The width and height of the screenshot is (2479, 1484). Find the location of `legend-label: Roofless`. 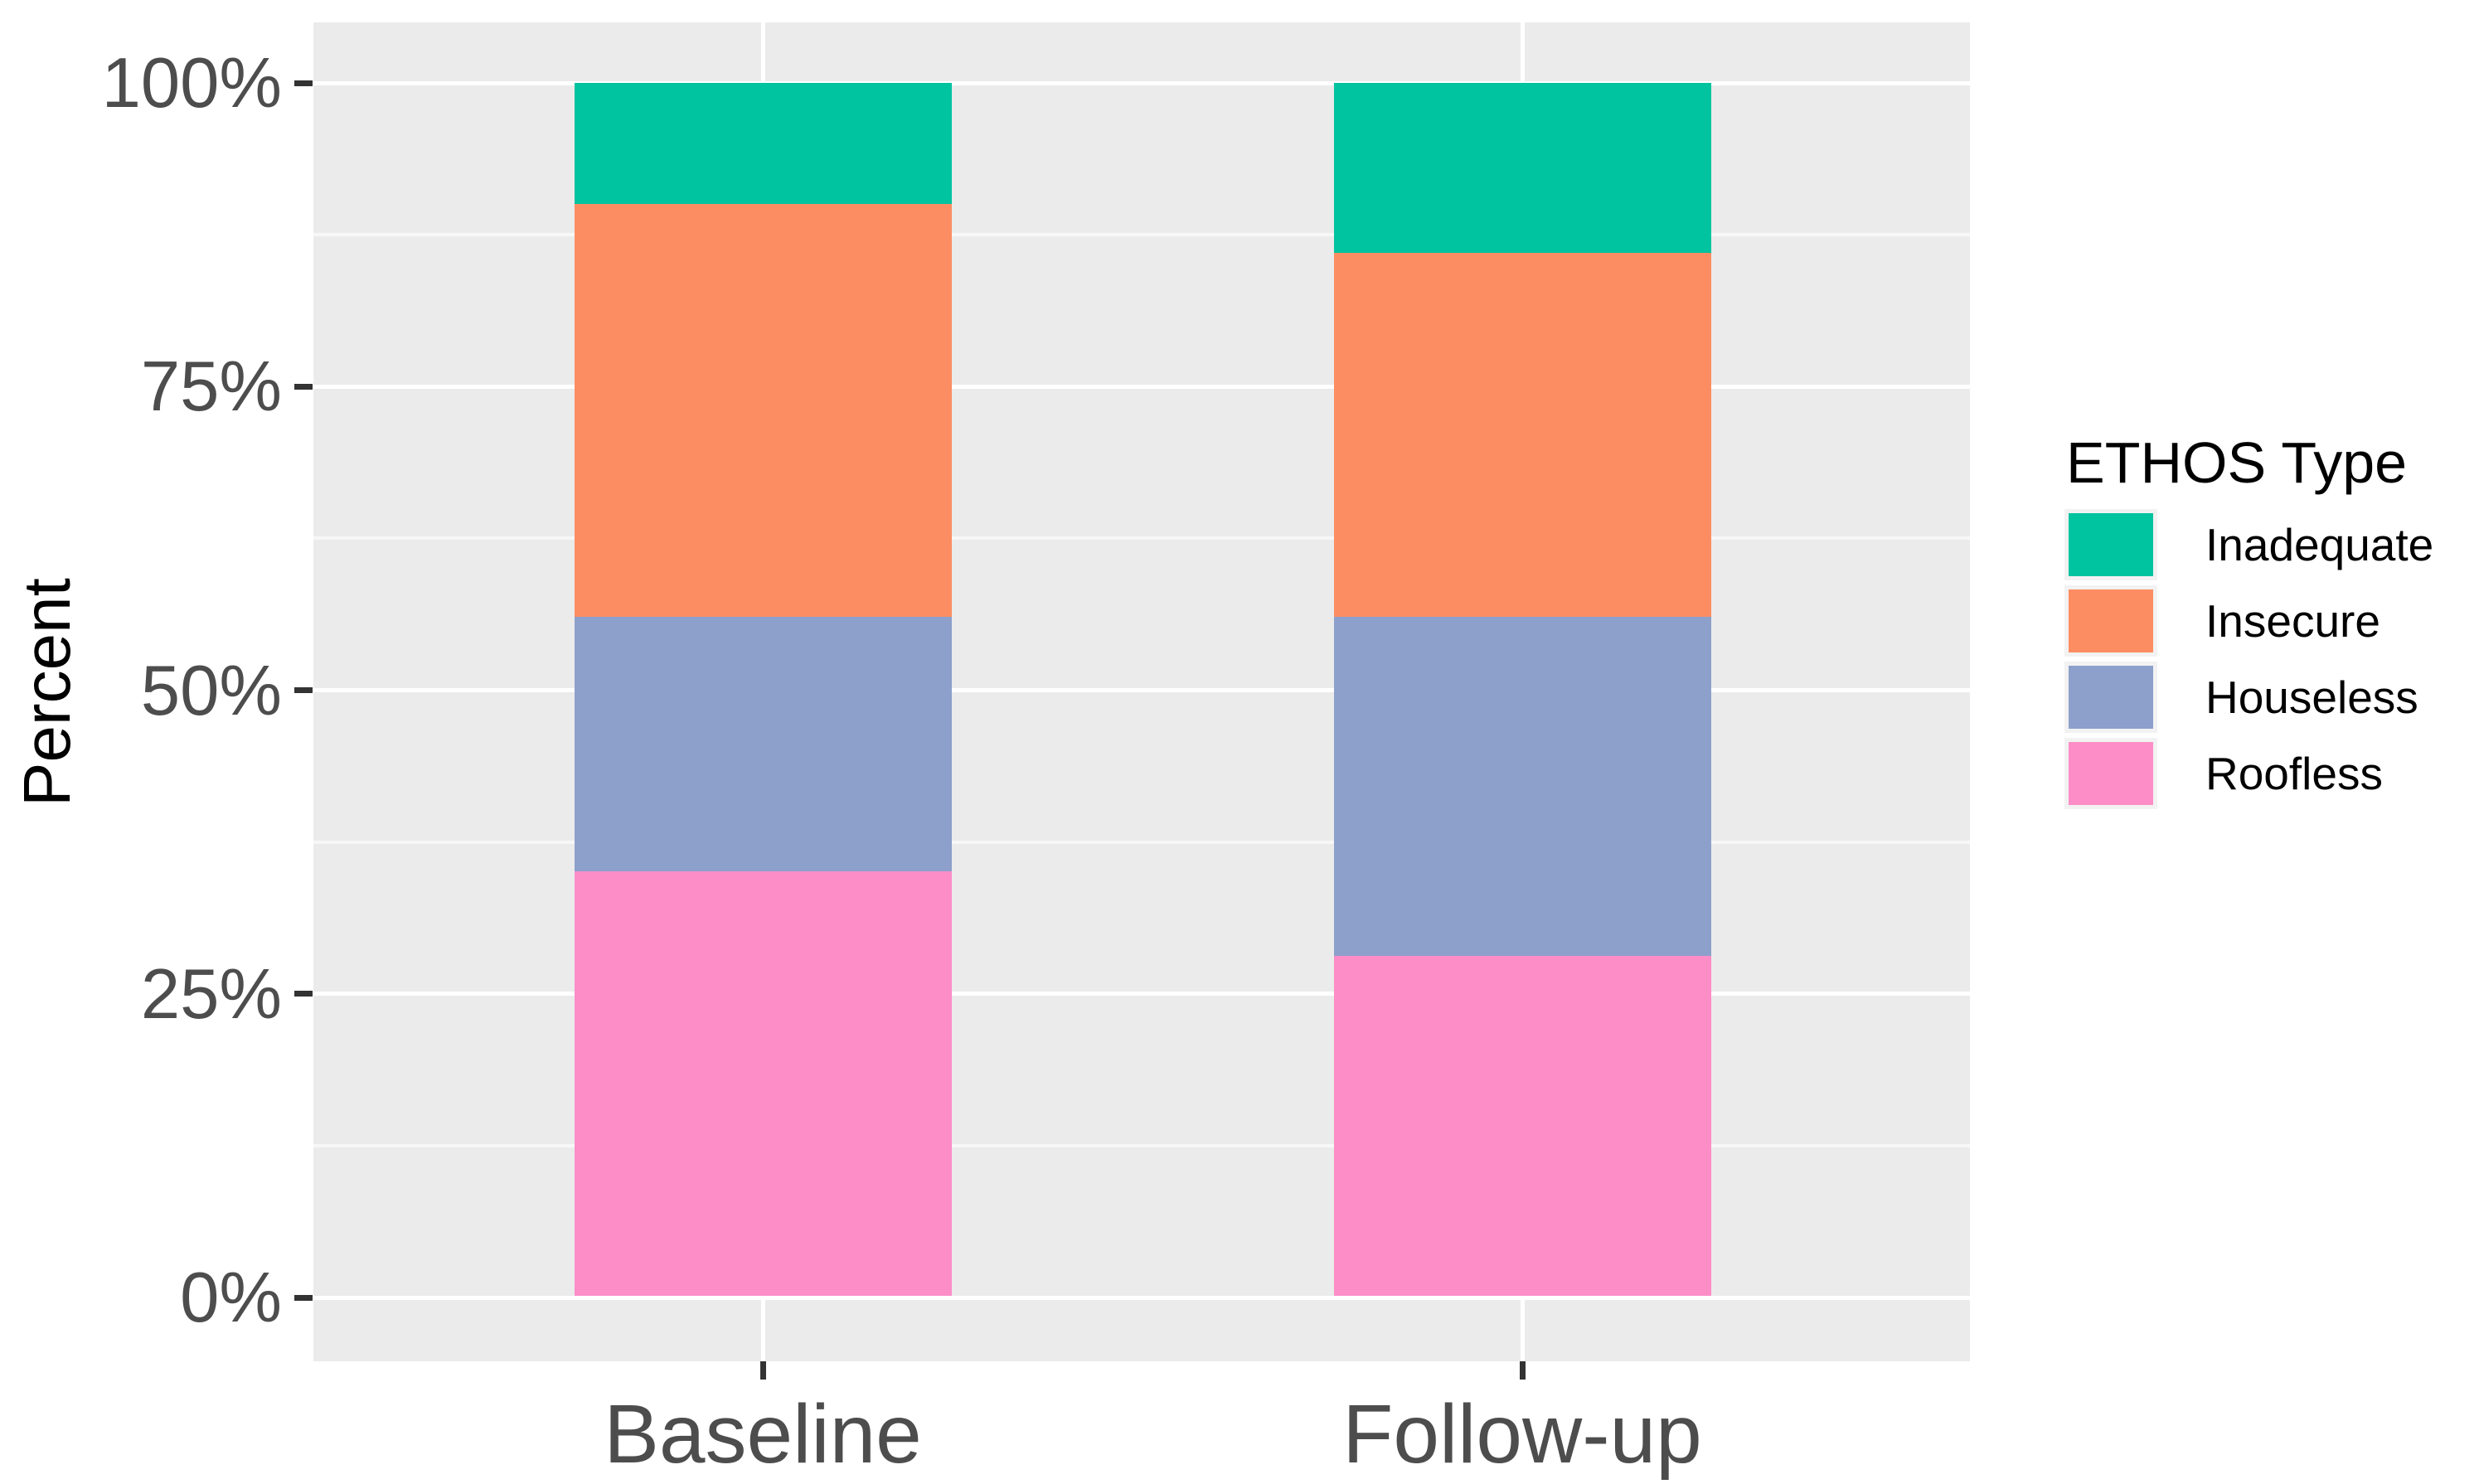

legend-label: Roofless is located at coordinates (2294, 773).